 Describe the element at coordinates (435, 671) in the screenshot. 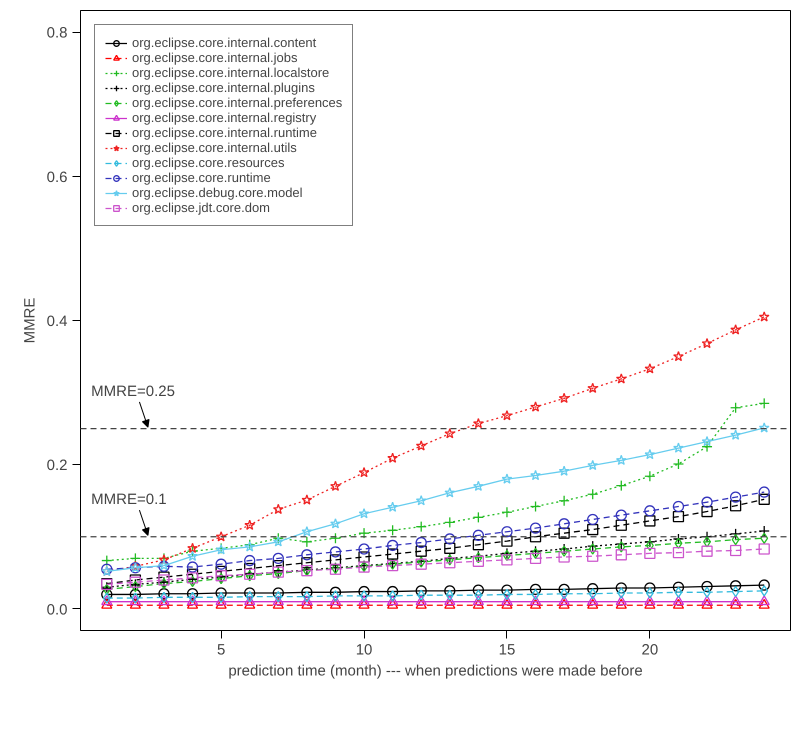

I see `x-axis-title: prediction time (month) --- when predictions were made before` at that location.